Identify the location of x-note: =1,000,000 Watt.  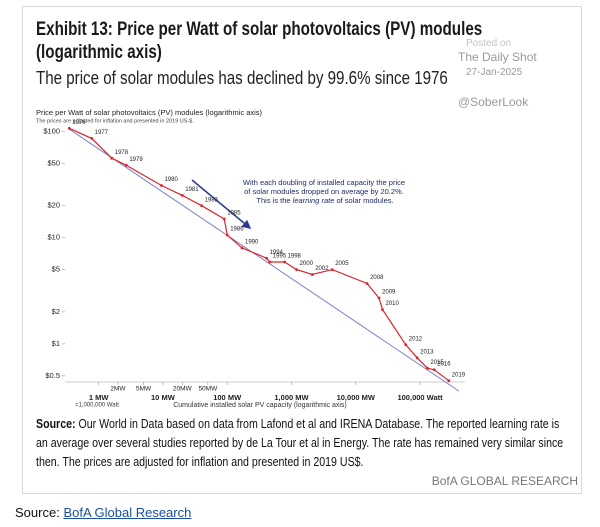
(97, 406).